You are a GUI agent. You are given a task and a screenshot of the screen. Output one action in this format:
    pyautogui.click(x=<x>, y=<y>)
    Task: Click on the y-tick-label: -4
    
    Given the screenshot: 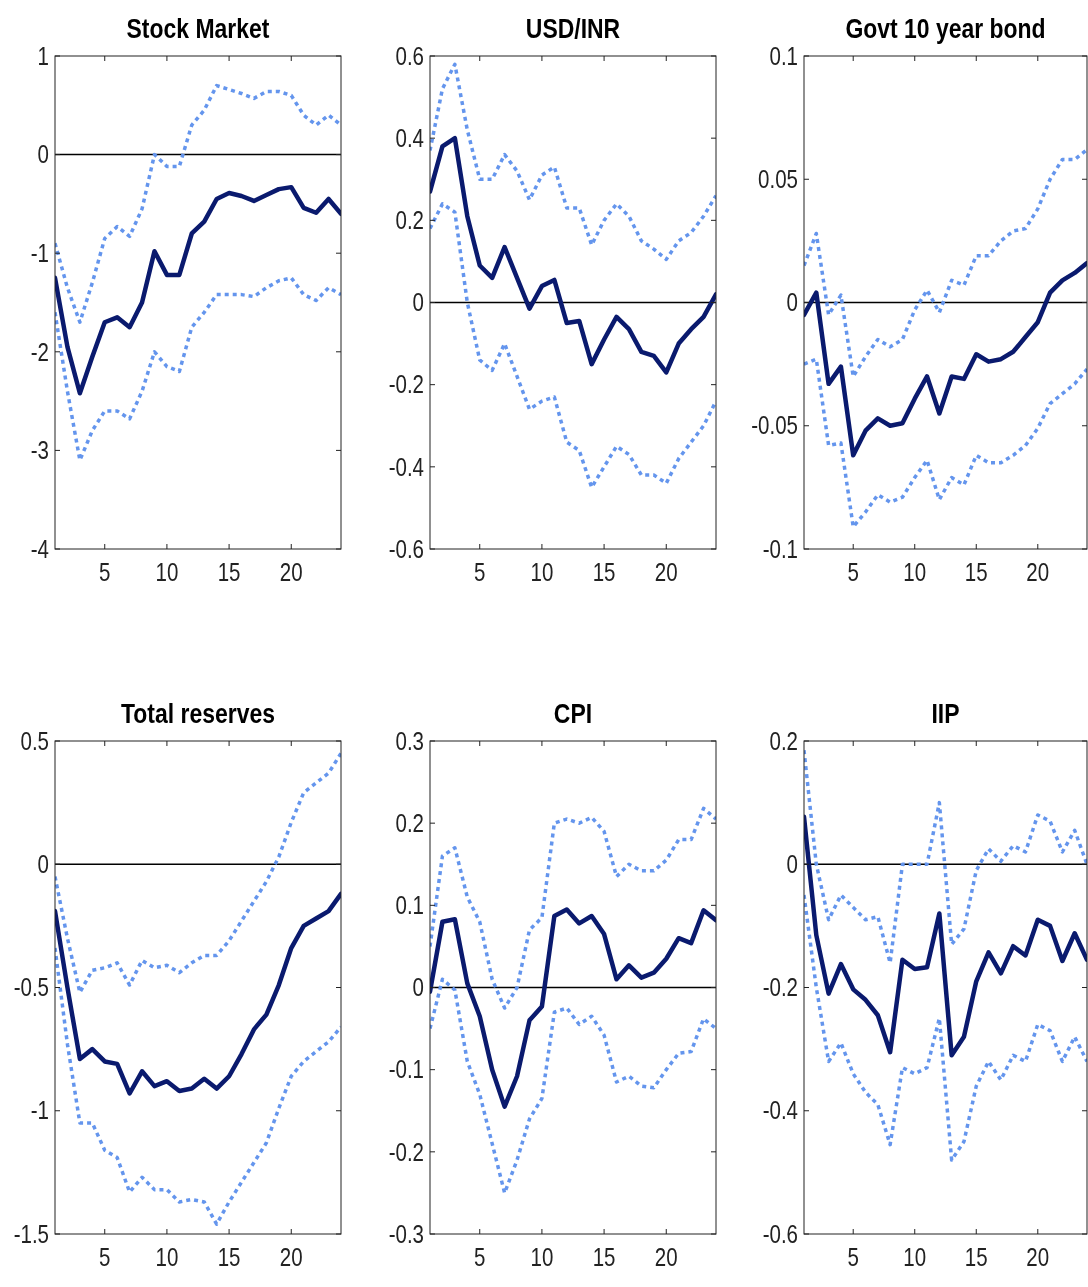 What is the action you would take?
    pyautogui.click(x=40, y=549)
    